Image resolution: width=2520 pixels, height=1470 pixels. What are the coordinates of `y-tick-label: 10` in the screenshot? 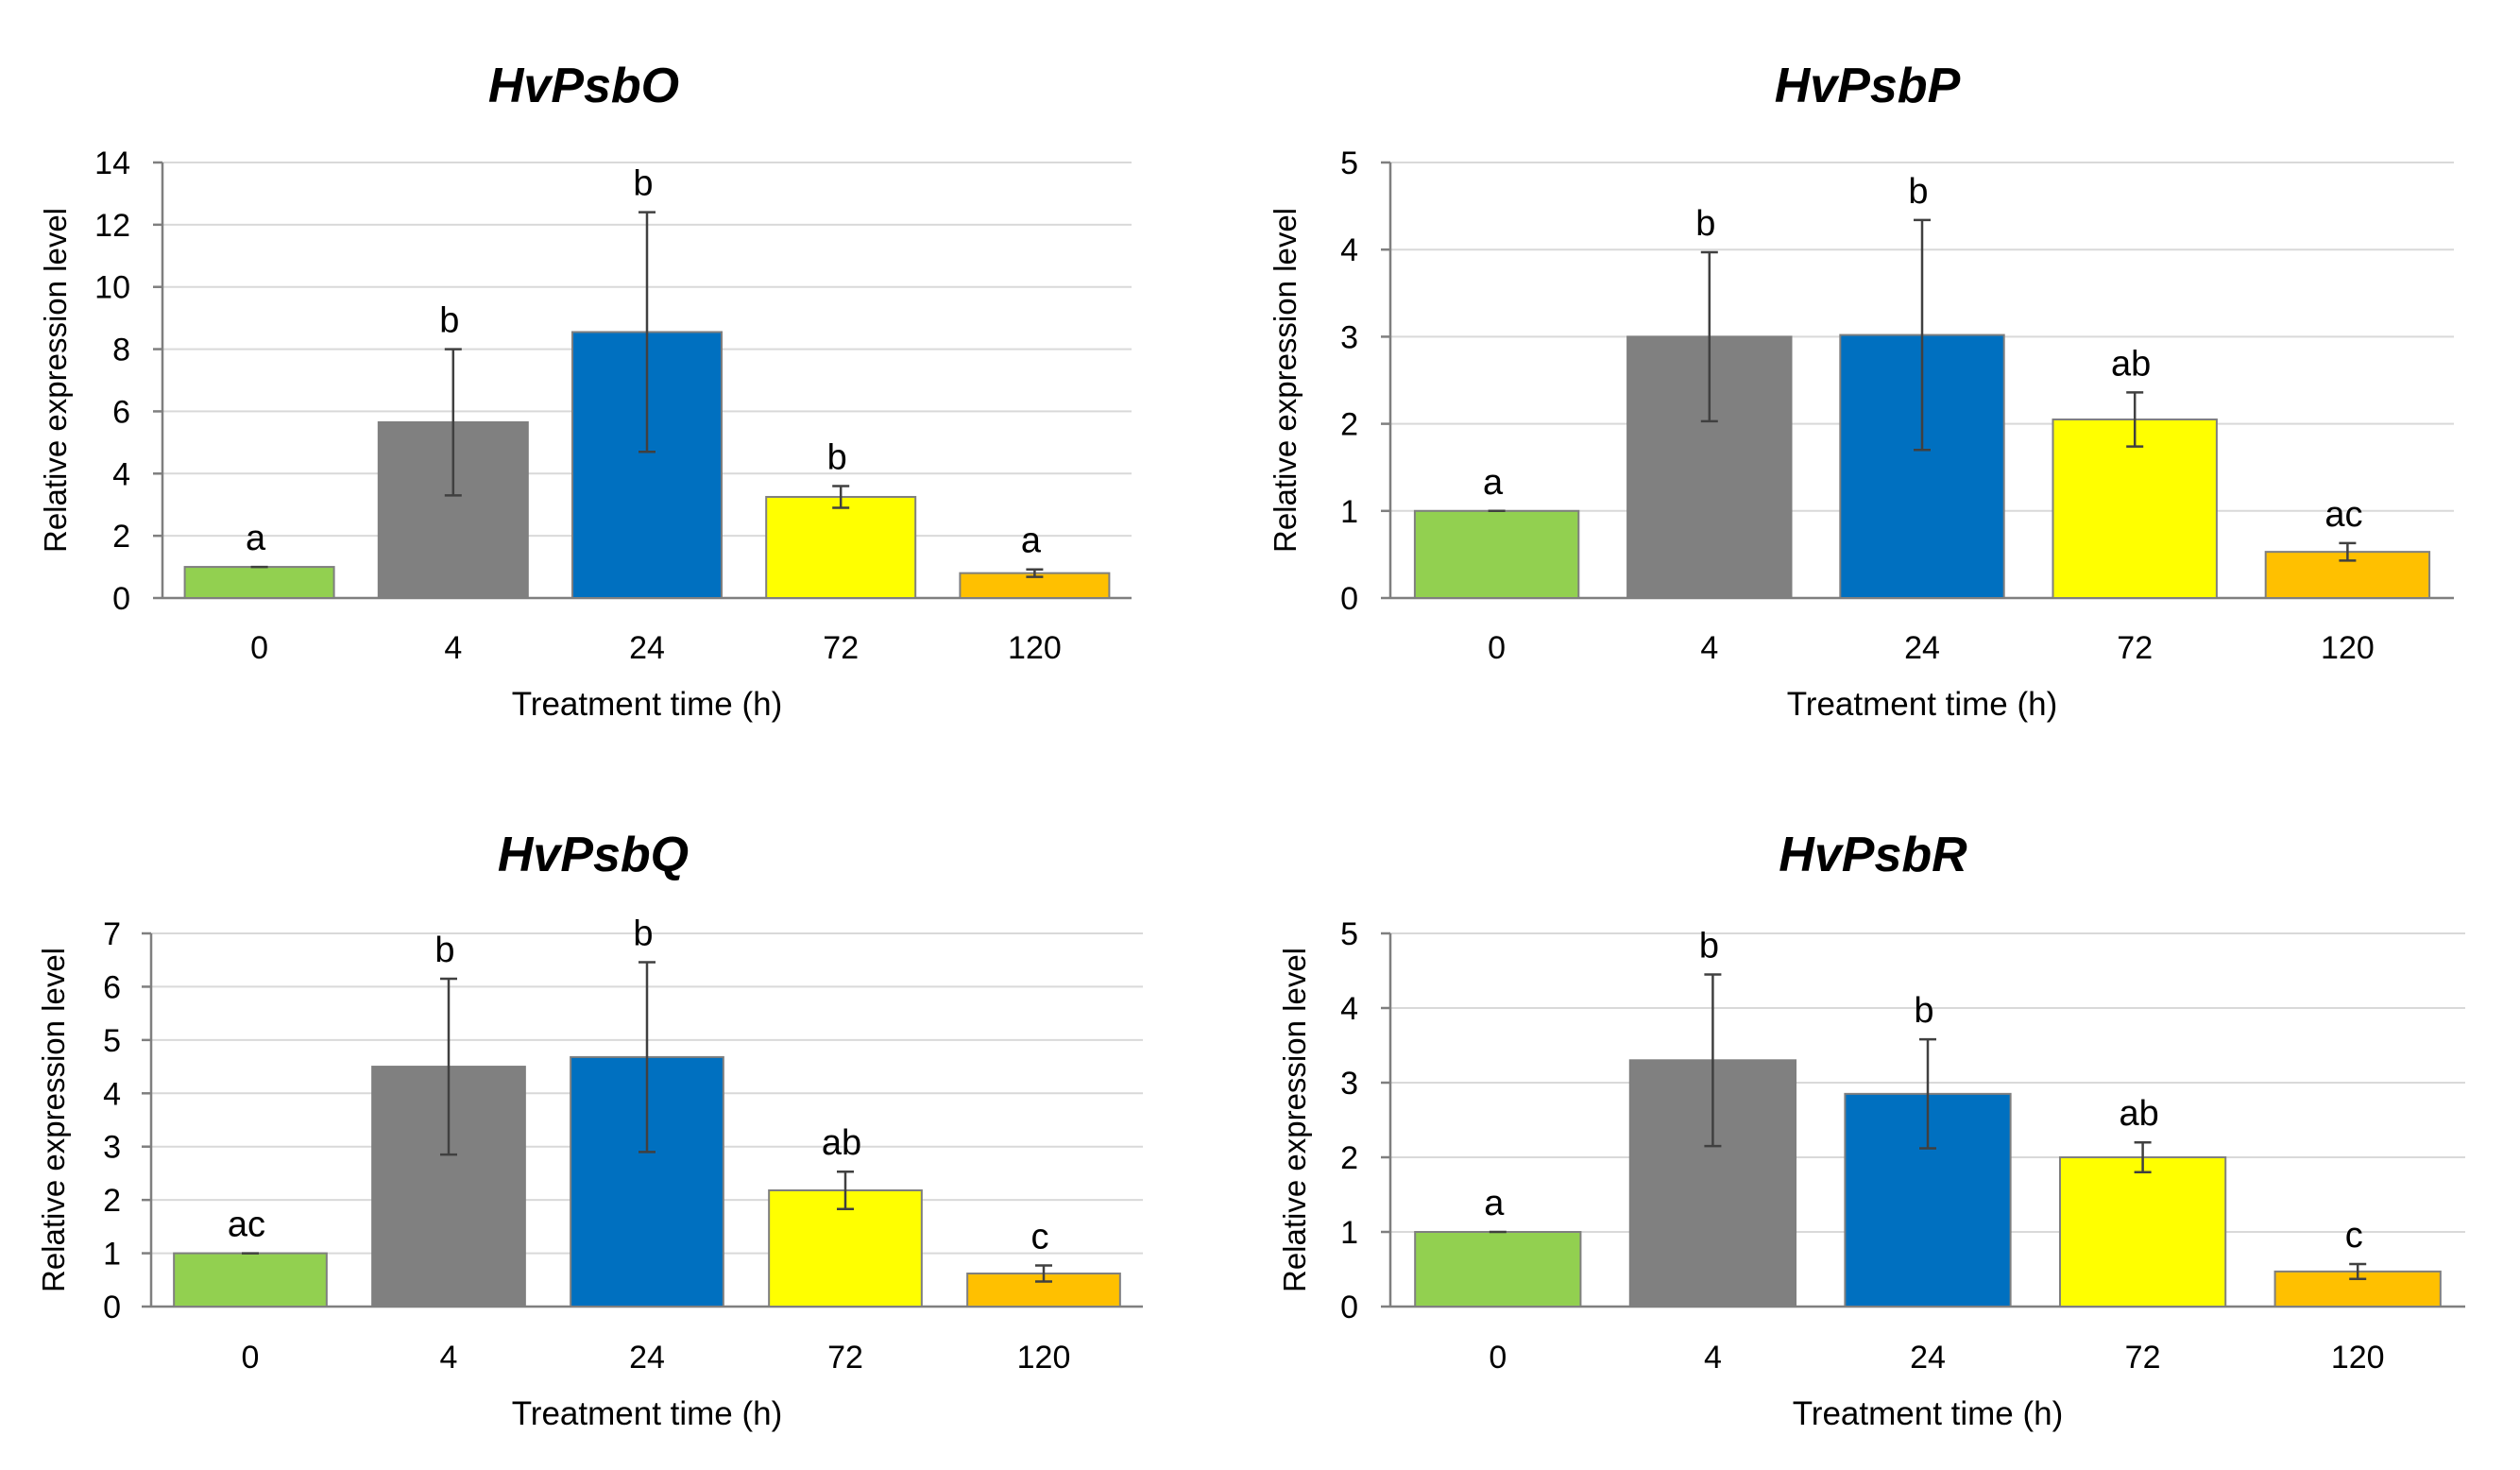 It's located at (112, 288).